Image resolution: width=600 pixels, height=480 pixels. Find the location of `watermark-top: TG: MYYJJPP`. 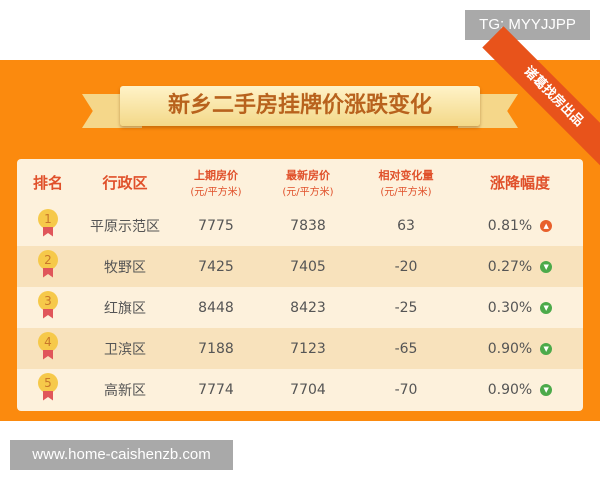

watermark-top: TG: MYYJJPP is located at coordinates (527, 25).